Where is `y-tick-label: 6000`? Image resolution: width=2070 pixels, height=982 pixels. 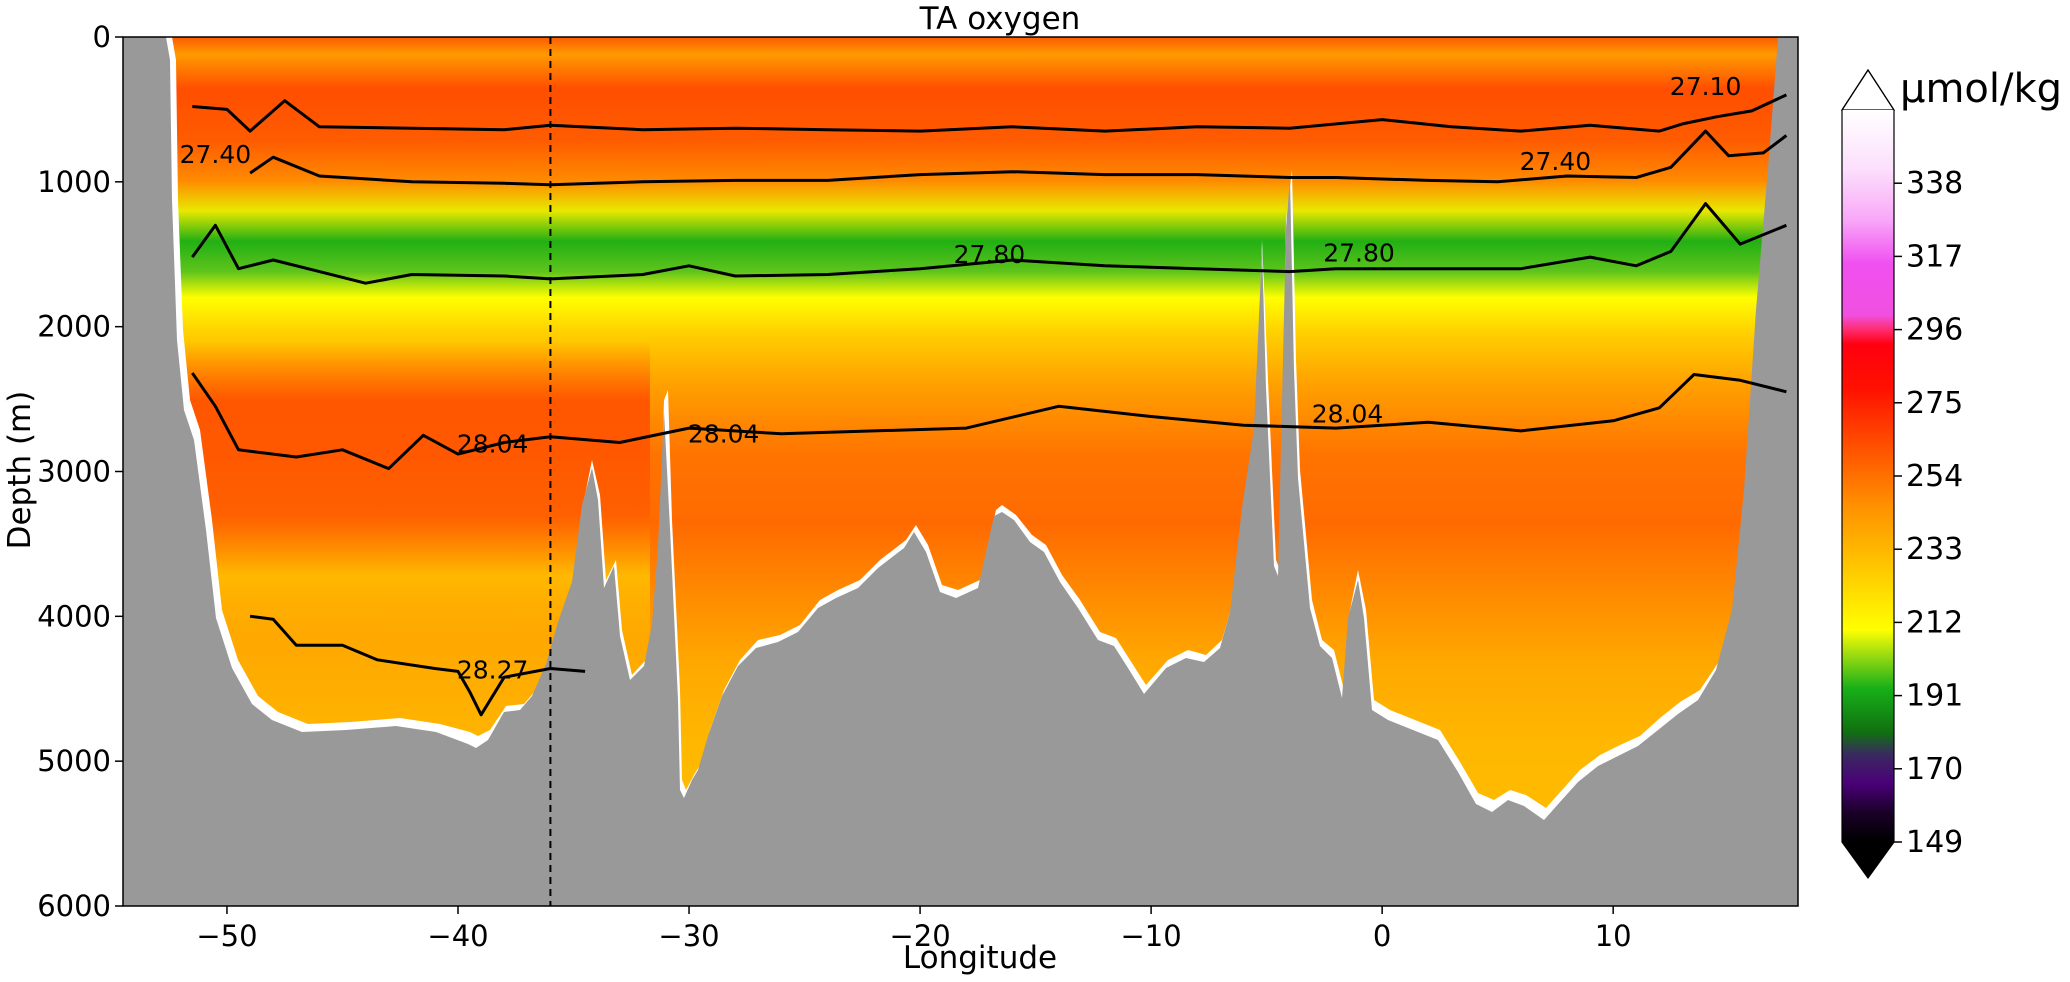 y-tick-label: 6000 is located at coordinates (74, 906).